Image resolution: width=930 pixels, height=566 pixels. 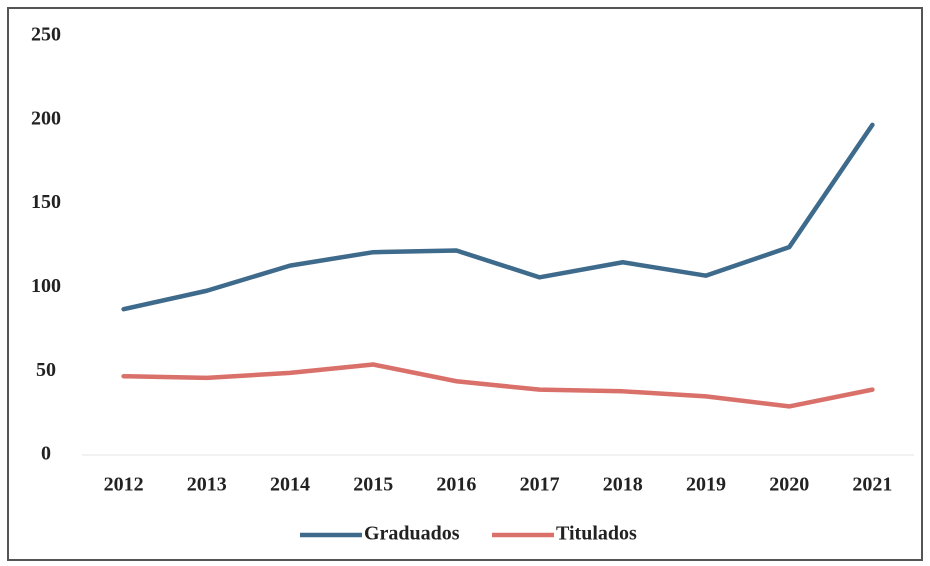 What do you see at coordinates (290, 485) in the screenshot?
I see `x-tick-label: 2014` at bounding box center [290, 485].